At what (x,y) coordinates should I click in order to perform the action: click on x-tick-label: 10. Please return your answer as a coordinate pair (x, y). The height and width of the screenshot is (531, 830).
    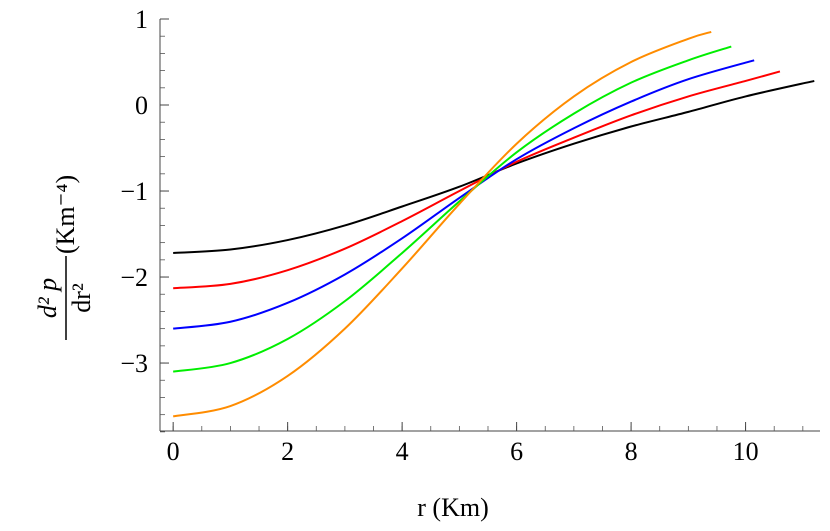
    Looking at the image, I should click on (746, 451).